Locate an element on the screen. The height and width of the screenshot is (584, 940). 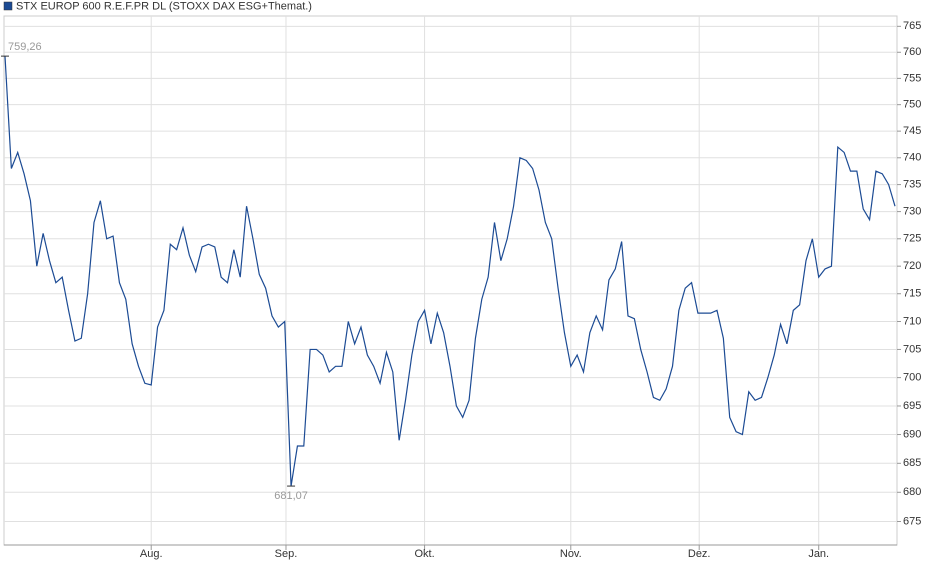
y-tick-label: 705 is located at coordinates (912, 349).